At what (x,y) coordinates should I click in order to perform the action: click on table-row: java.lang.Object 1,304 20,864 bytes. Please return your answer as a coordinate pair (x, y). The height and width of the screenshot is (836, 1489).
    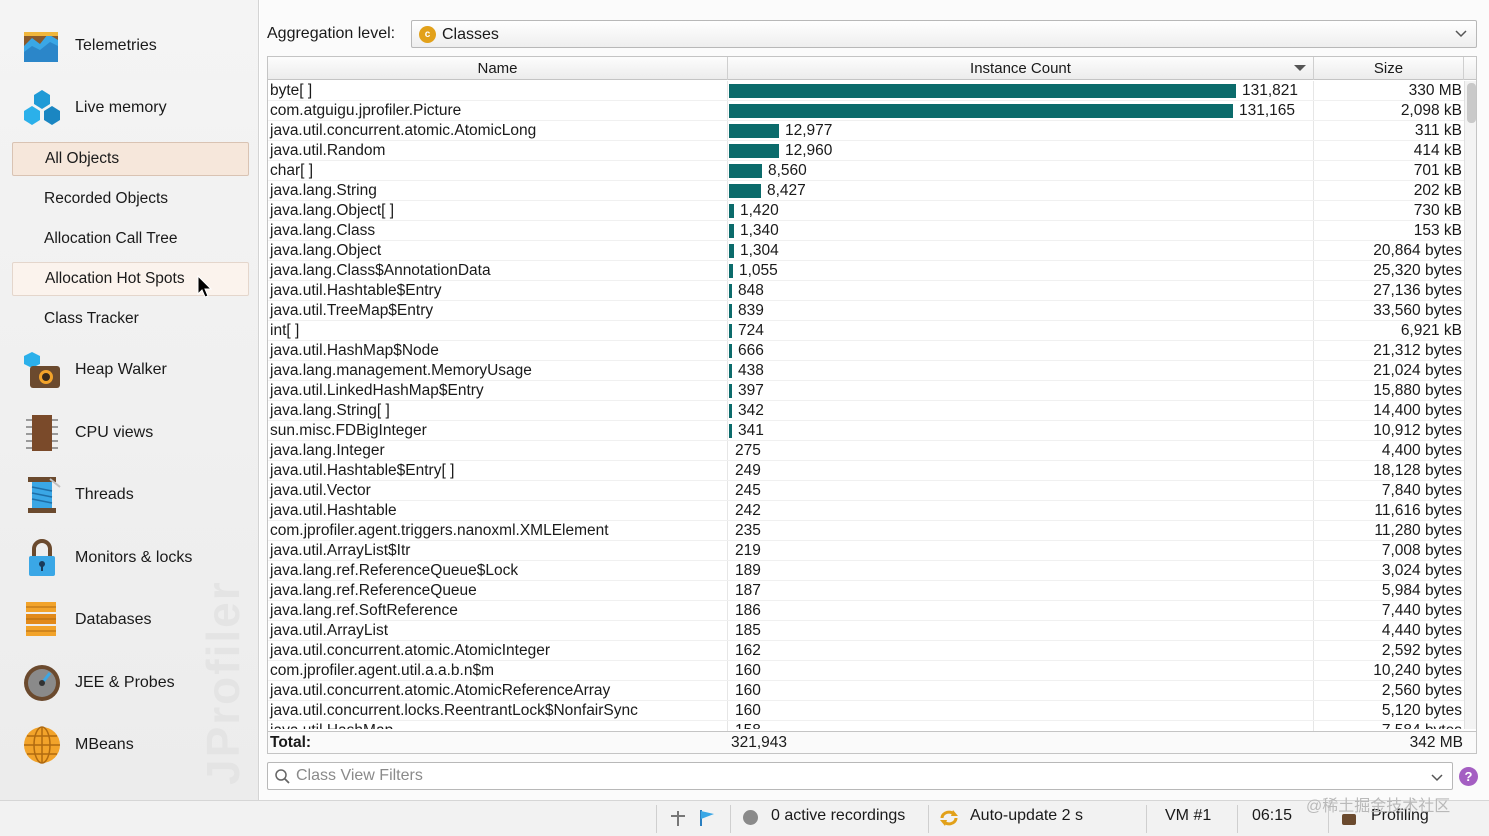
    Looking at the image, I should click on (866, 251).